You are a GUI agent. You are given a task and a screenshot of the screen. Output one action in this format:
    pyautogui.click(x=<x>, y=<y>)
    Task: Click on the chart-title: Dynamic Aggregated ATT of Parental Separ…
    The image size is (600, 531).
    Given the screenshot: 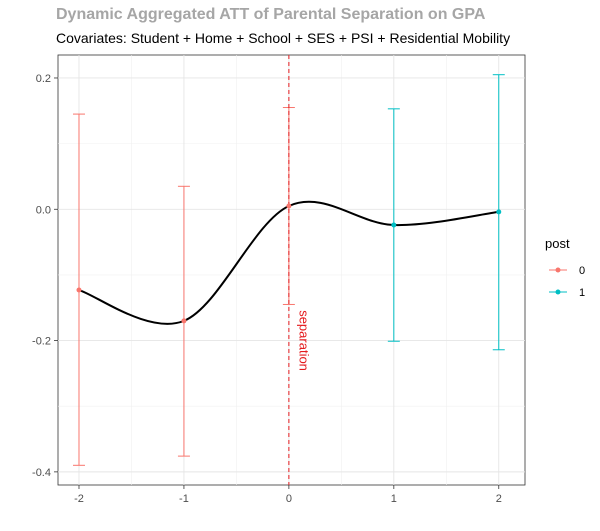 What is the action you would take?
    pyautogui.click(x=271, y=14)
    